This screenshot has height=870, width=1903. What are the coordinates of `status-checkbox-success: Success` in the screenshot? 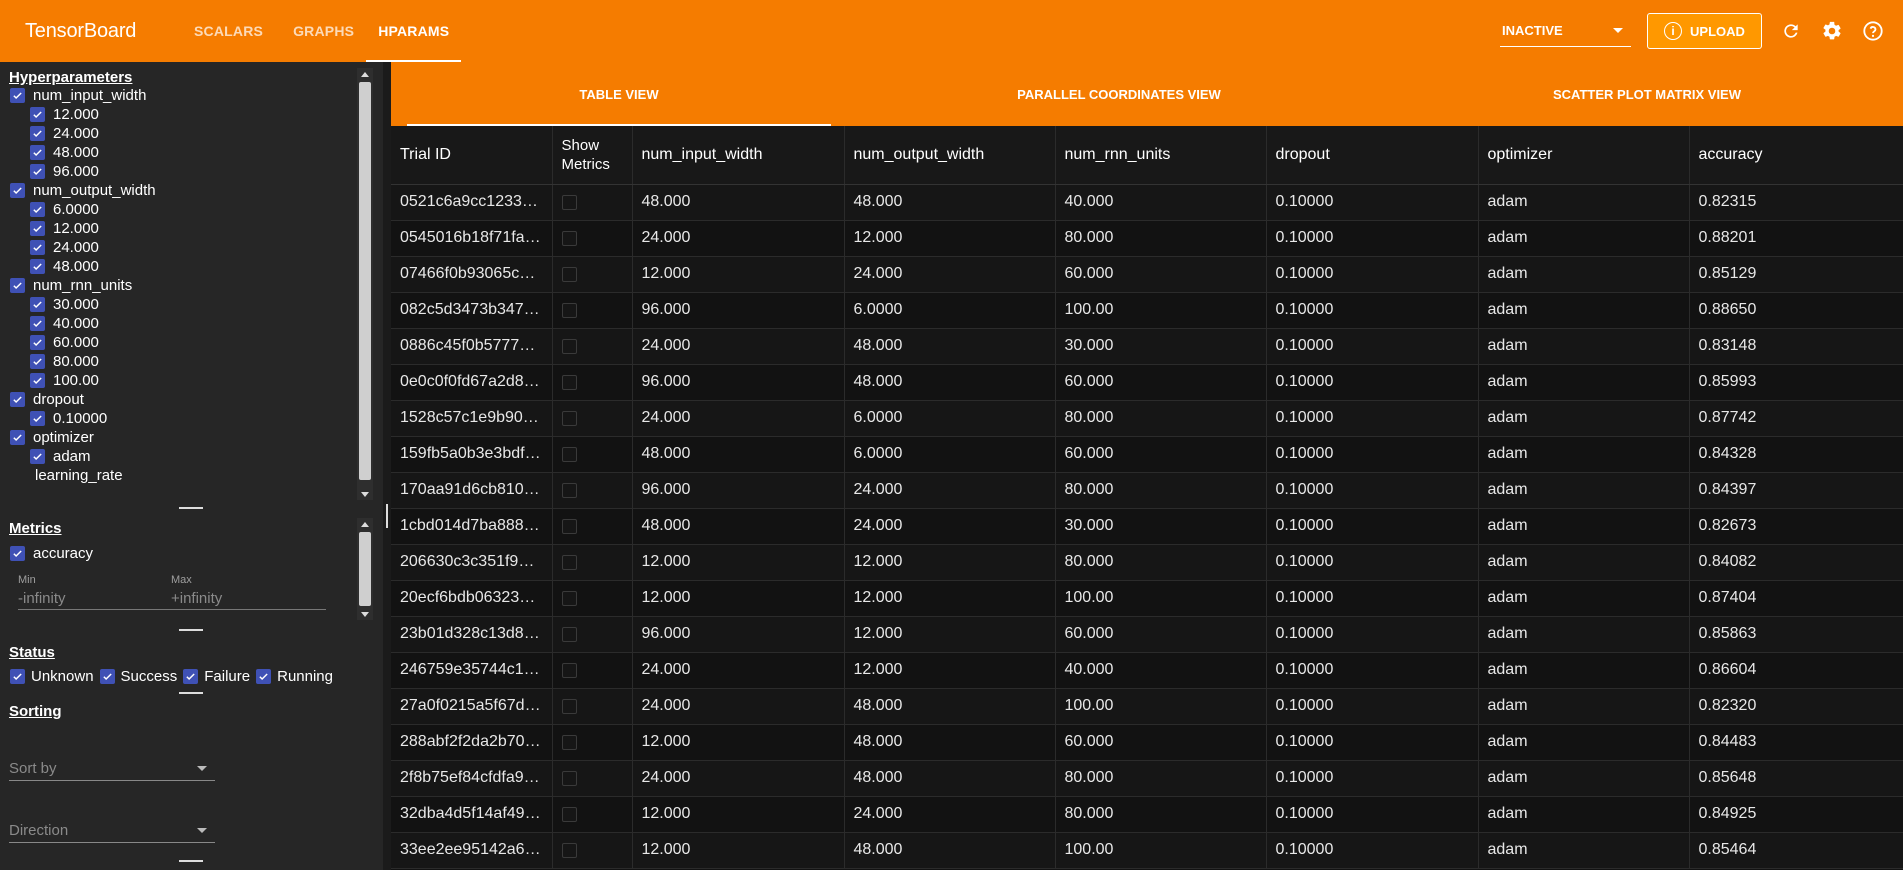 It's located at (138, 676).